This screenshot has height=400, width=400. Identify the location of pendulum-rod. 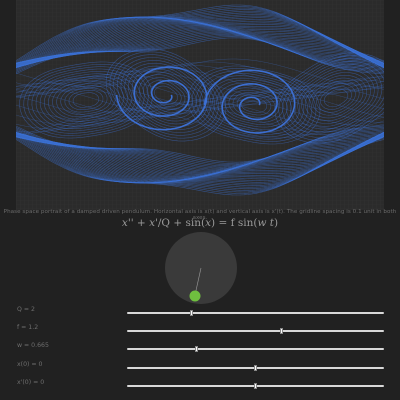
(198, 281).